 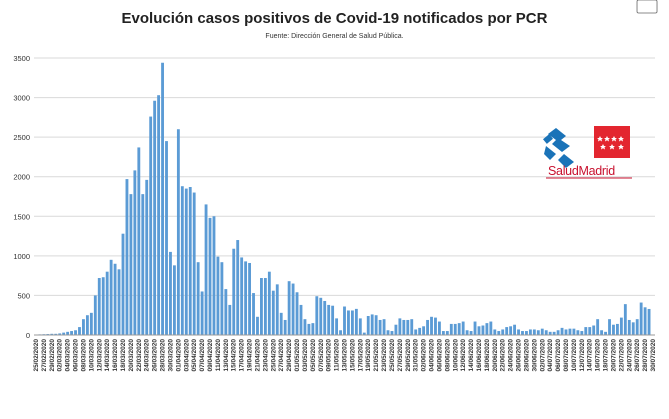 I want to click on x-tick-label: 02/06/2020, so click(x=424, y=355).